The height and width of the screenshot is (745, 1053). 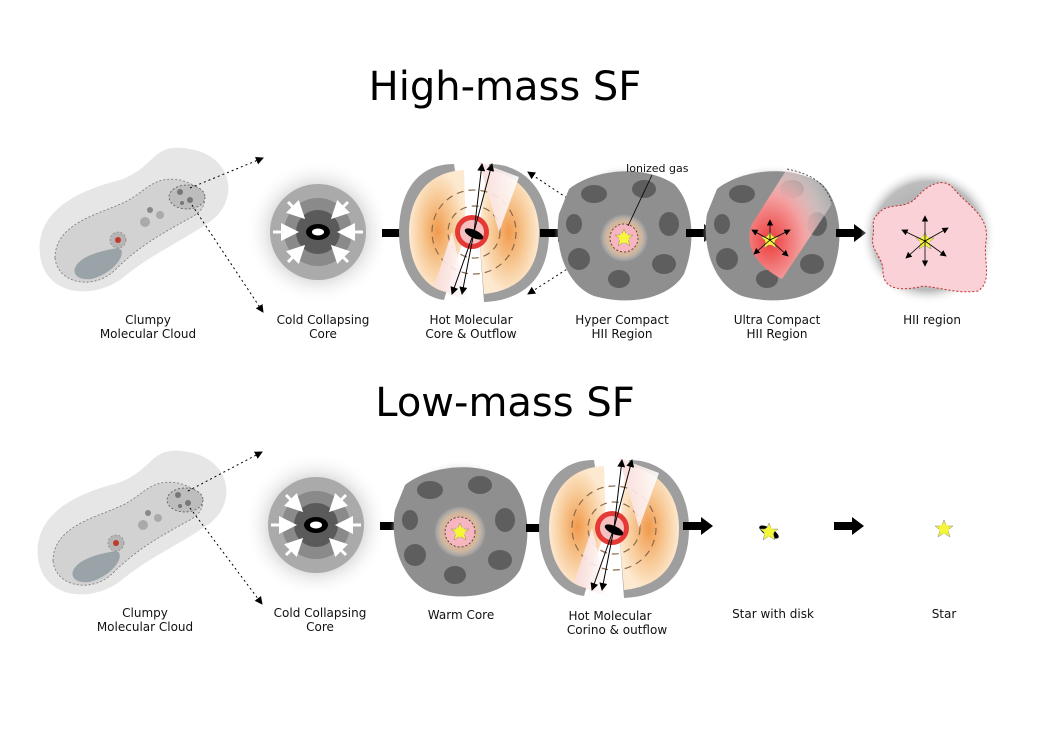 What do you see at coordinates (624, 234) in the screenshot?
I see `hyper-compact-hii-icon` at bounding box center [624, 234].